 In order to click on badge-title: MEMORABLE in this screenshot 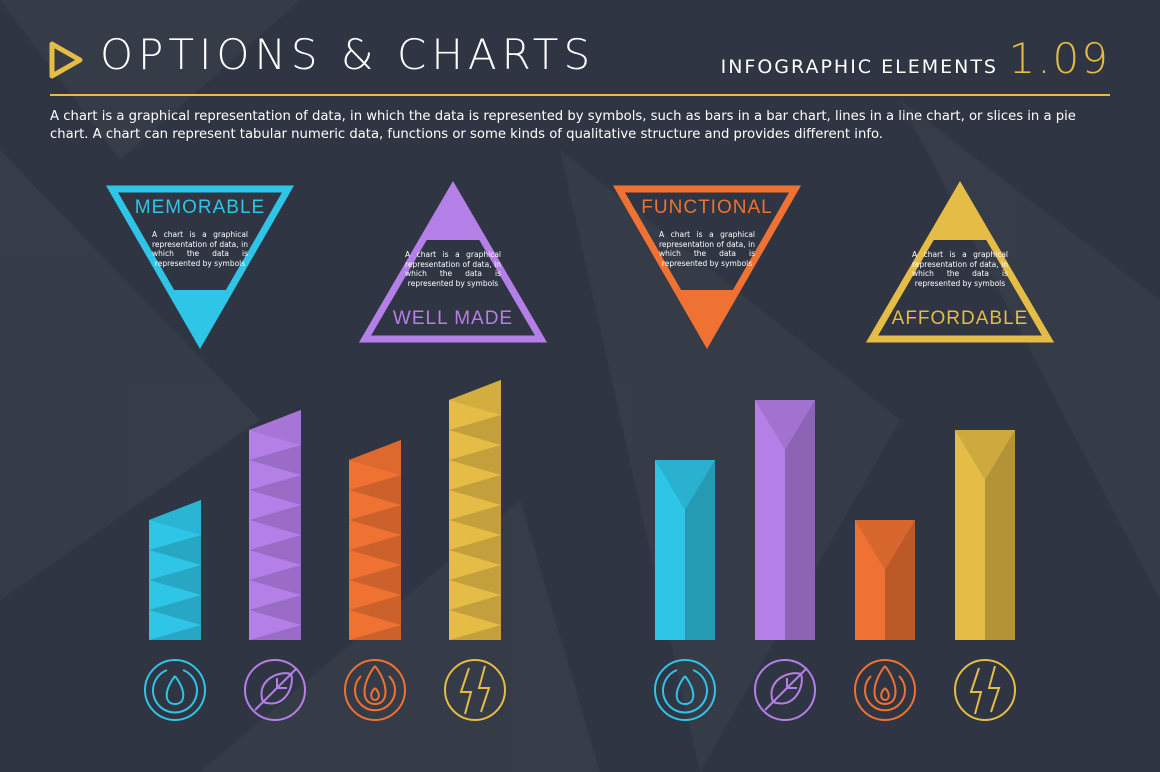, I will do `click(200, 207)`.